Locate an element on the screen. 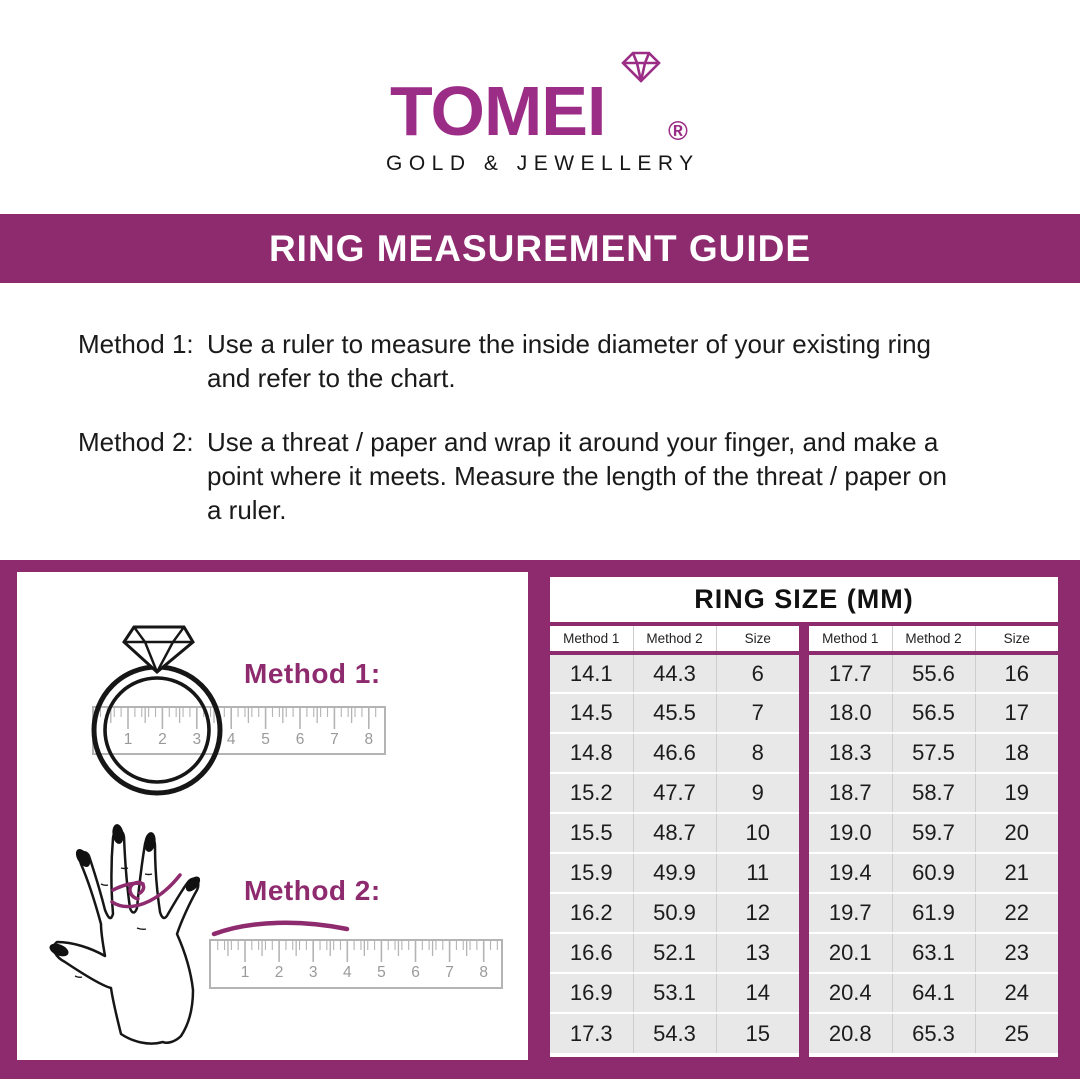  knuckle-marks is located at coordinates (113, 923).